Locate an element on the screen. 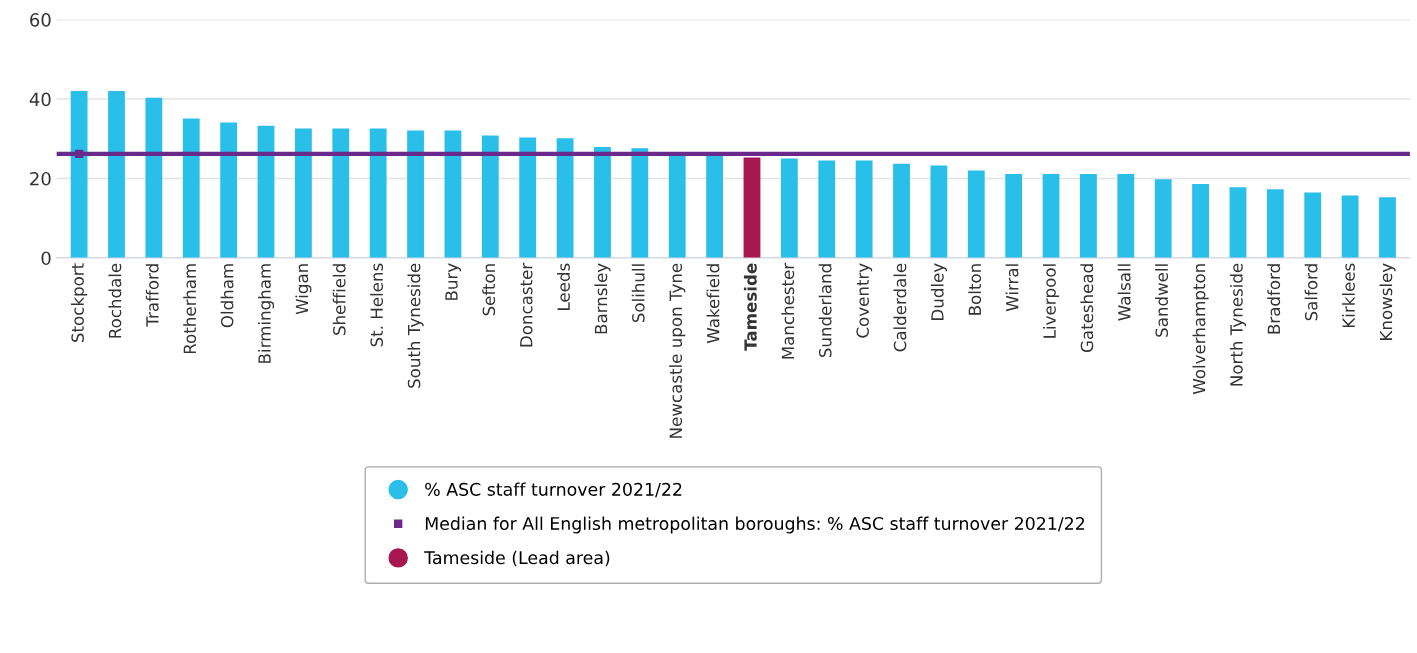  x-tick-label: Tameside is located at coordinates (750, 307).